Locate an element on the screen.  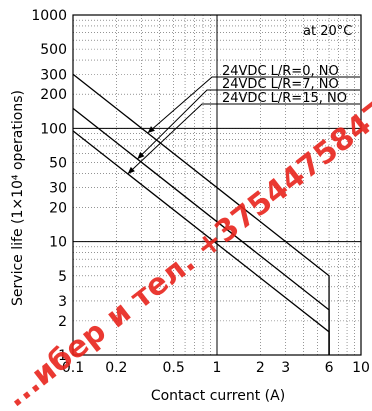
y-tick-label: 100 is located at coordinates (53, 129).